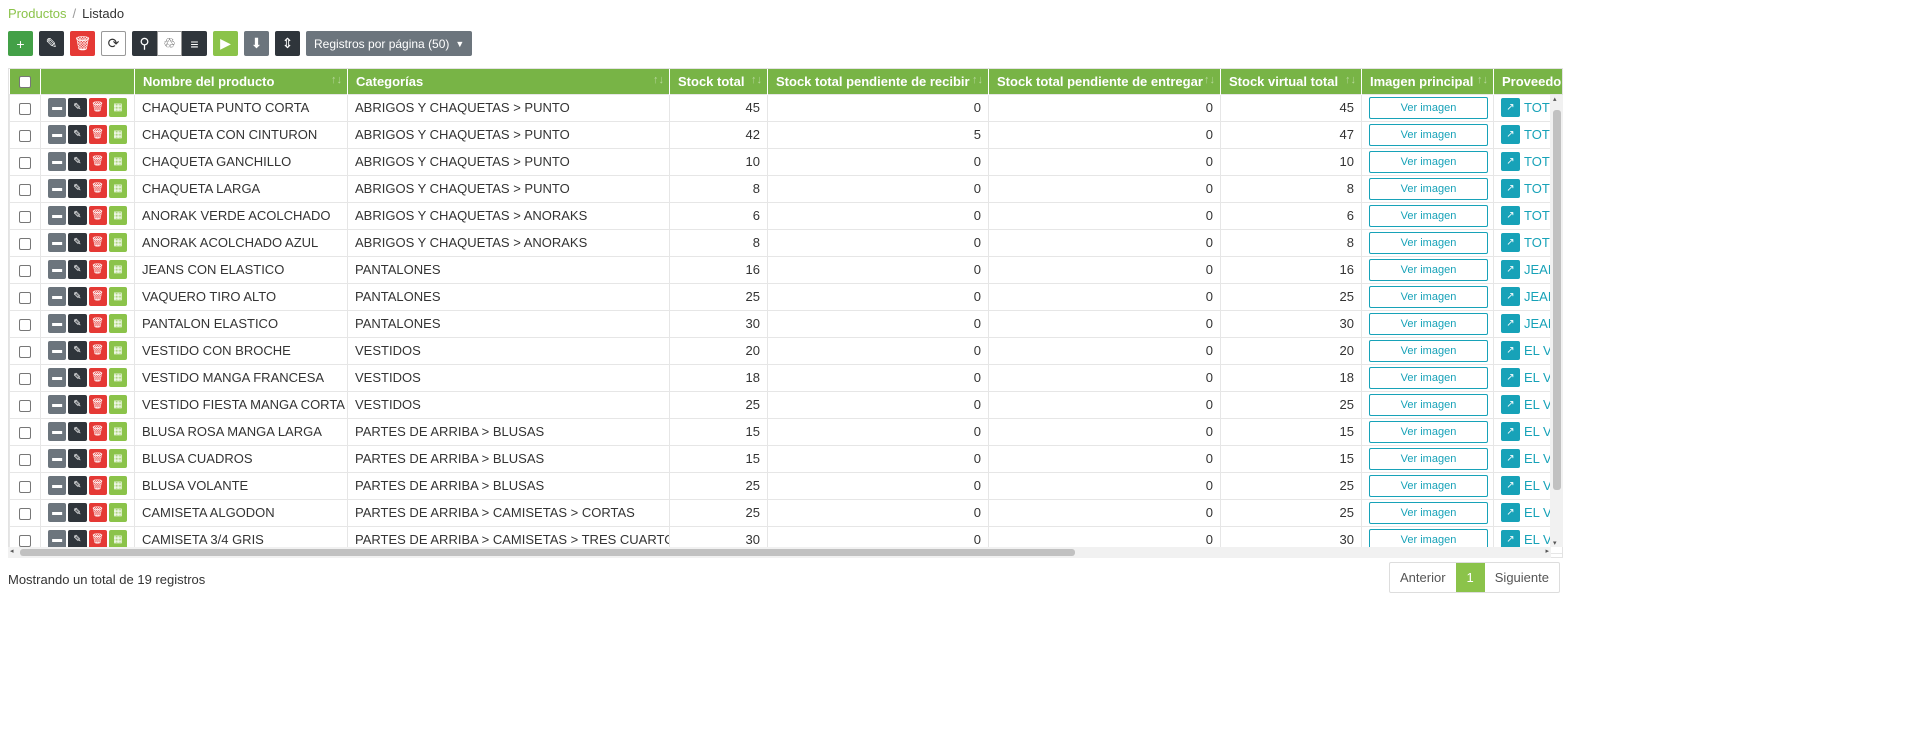 Image resolution: width=1905 pixels, height=736 pixels. I want to click on scroll-up-icon: ▴, so click(1555, 99).